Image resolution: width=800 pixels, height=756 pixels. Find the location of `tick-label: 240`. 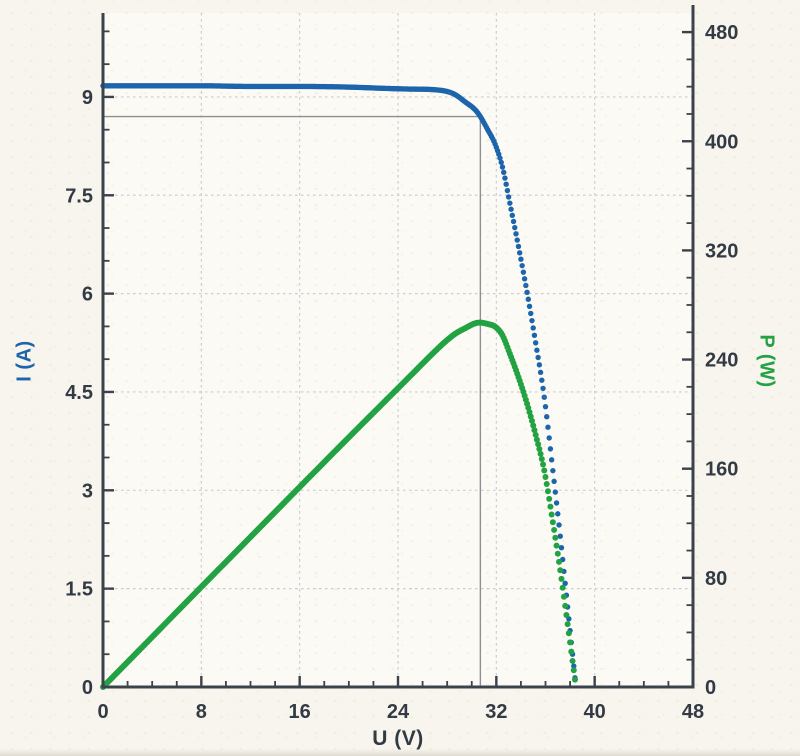

tick-label: 240 is located at coordinates (721, 361).